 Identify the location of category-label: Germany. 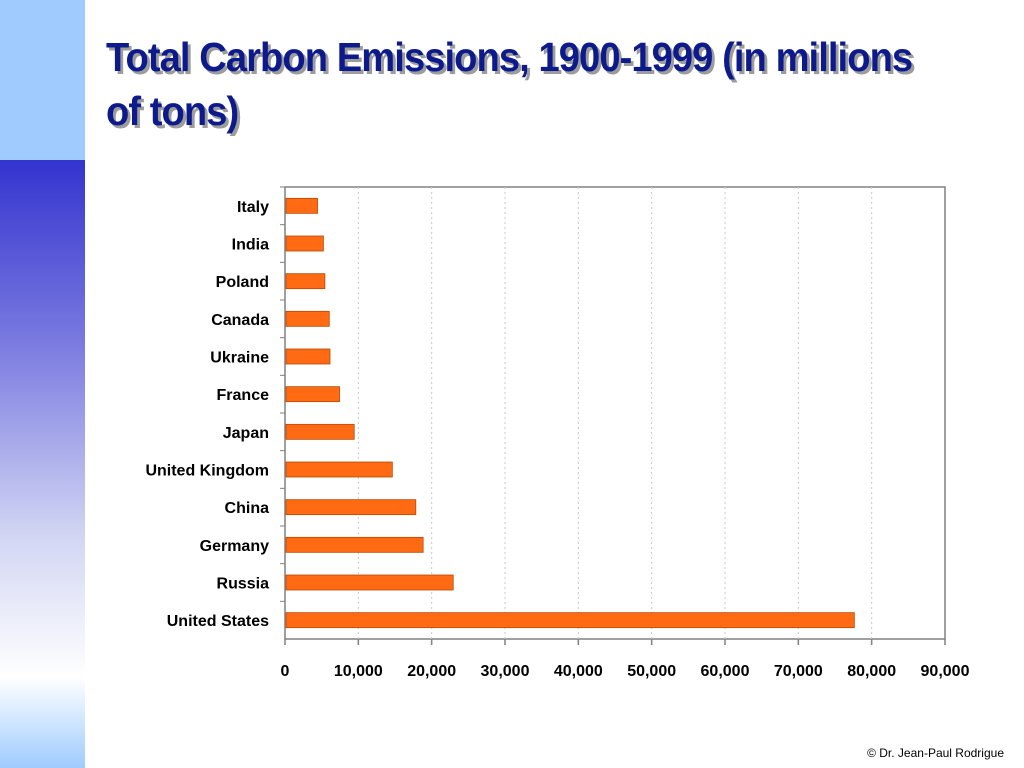
(234, 546).